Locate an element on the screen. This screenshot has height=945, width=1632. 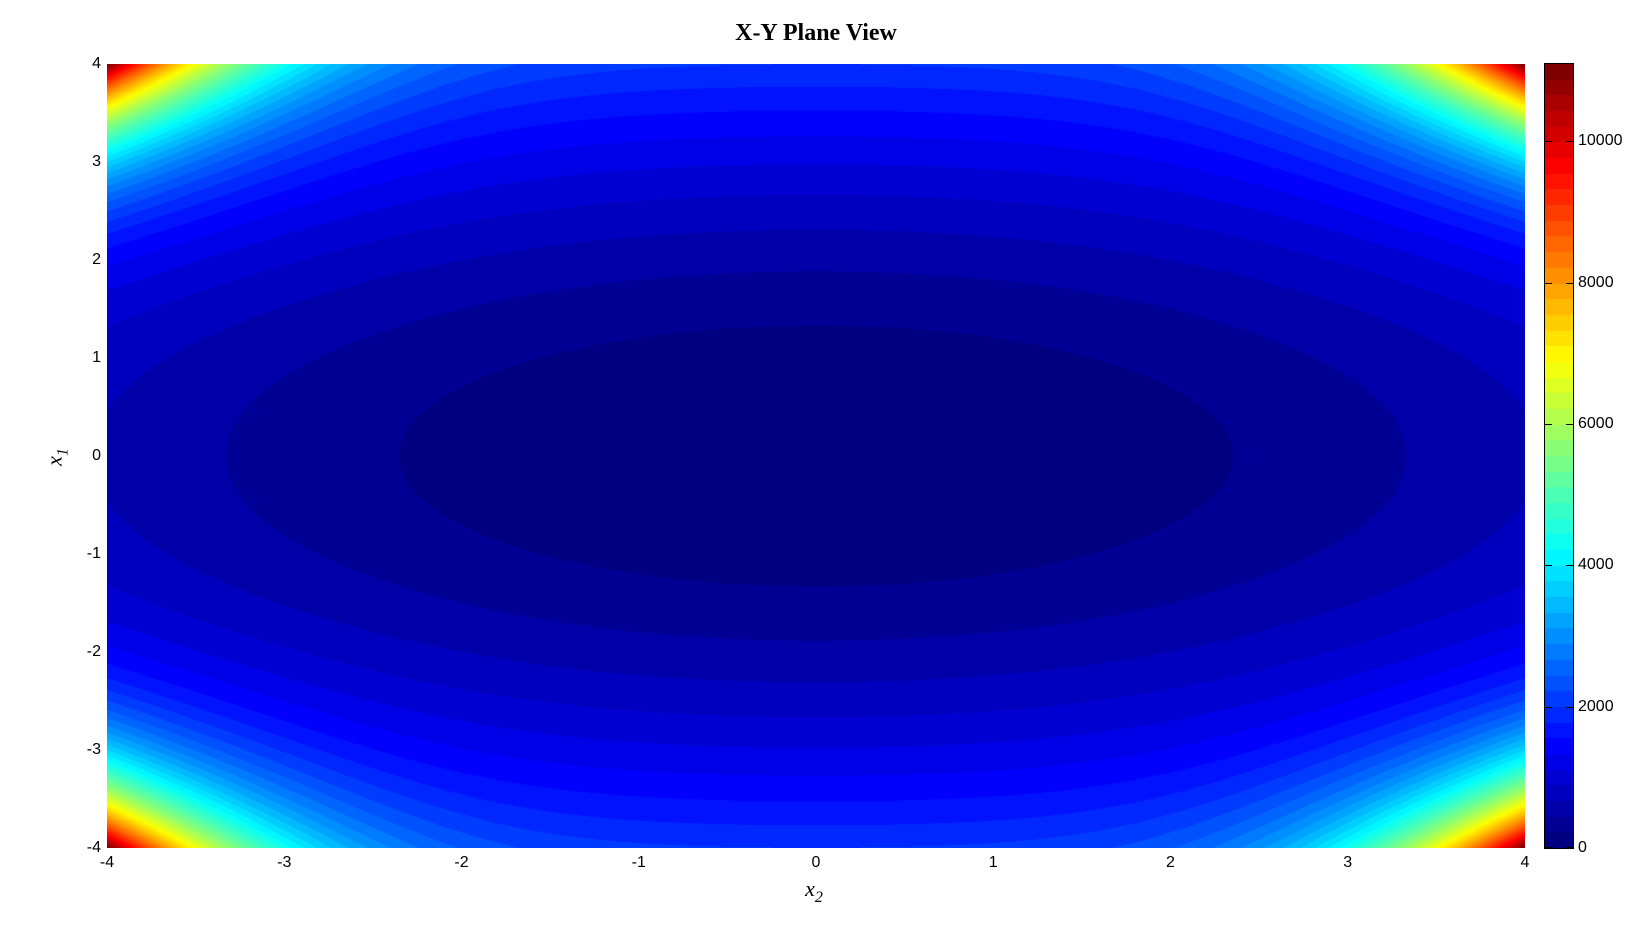
x-tick-label: 4 is located at coordinates (1525, 862).